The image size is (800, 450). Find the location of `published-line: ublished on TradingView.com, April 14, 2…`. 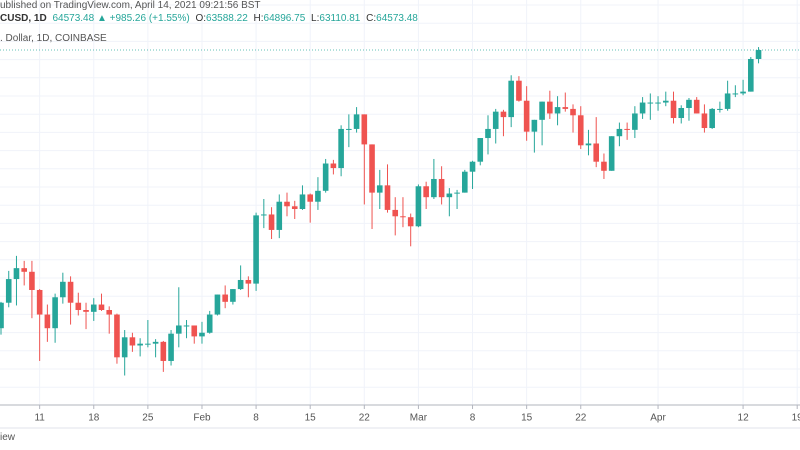

published-line: ublished on TradingView.com, April 14, 2… is located at coordinates (130, 5).